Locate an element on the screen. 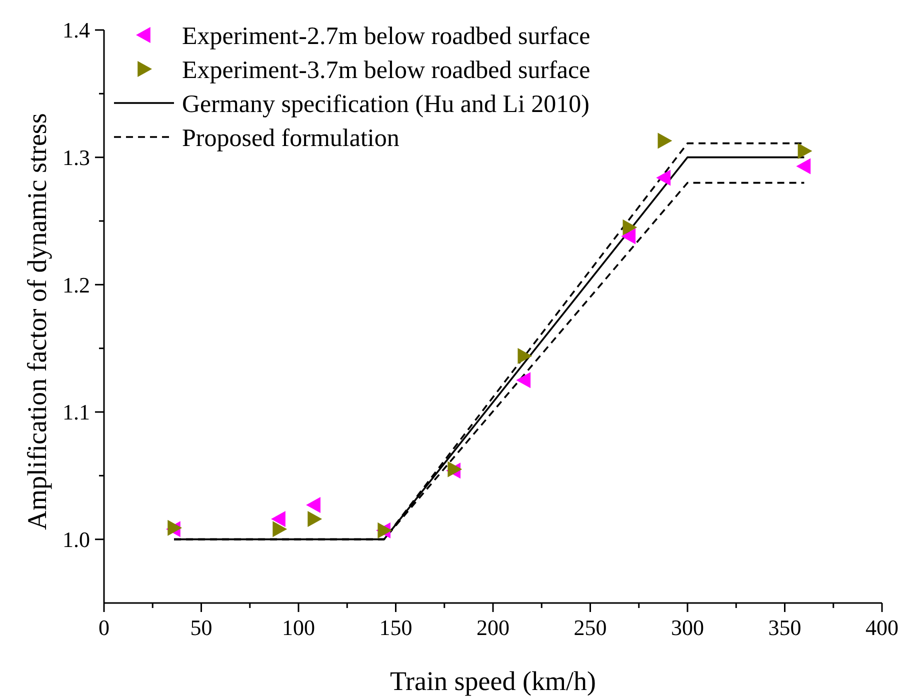 This screenshot has height=699, width=904. legend-label: Experiment-2.7m below roadbed surface is located at coordinates (386, 36).